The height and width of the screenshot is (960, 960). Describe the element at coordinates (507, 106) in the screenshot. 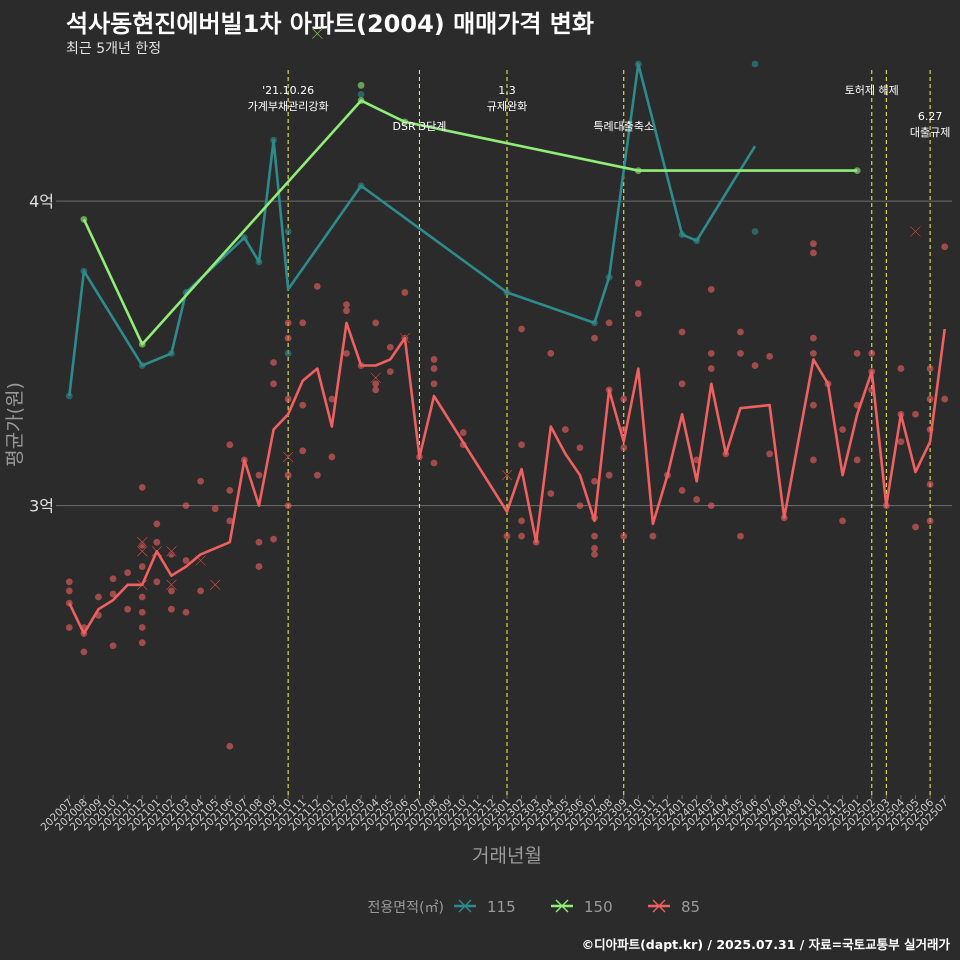

I see `event-label: 규제완화` at that location.